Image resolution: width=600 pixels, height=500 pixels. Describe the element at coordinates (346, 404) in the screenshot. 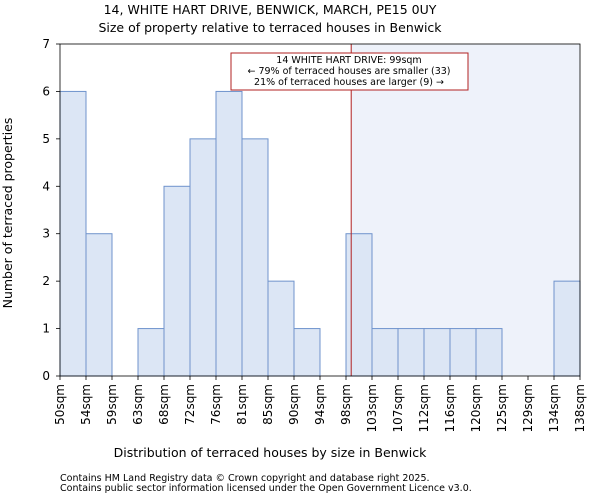

I see `x-tick-label: 98sqm` at that location.